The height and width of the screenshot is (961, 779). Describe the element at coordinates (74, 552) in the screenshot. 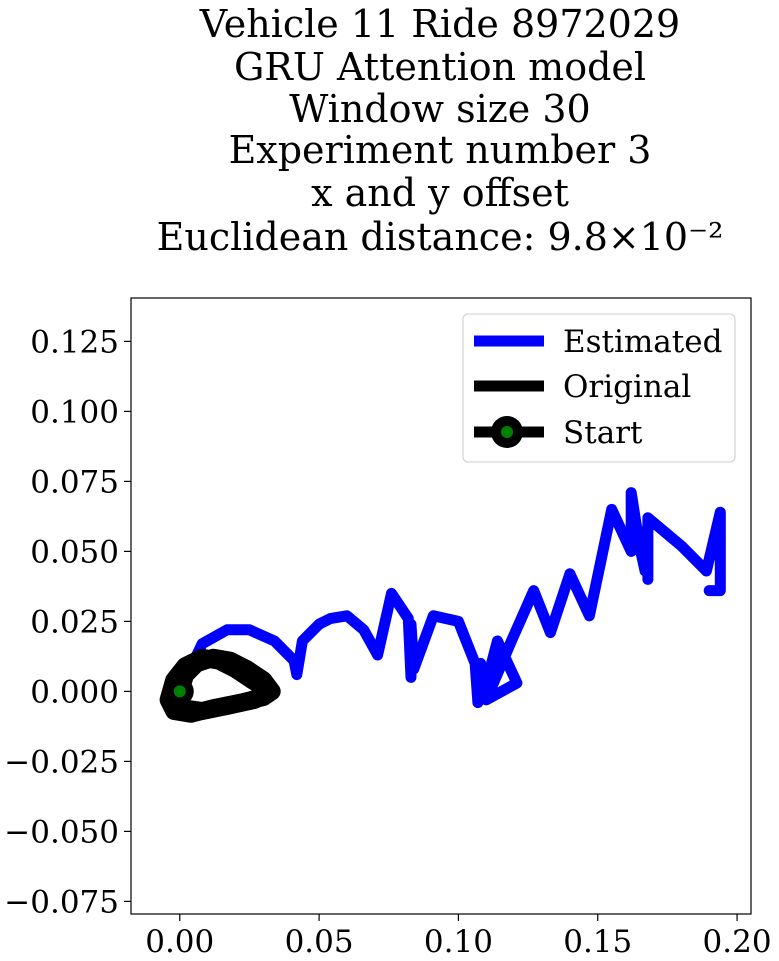

I see `y-tick-label: 0.050` at that location.